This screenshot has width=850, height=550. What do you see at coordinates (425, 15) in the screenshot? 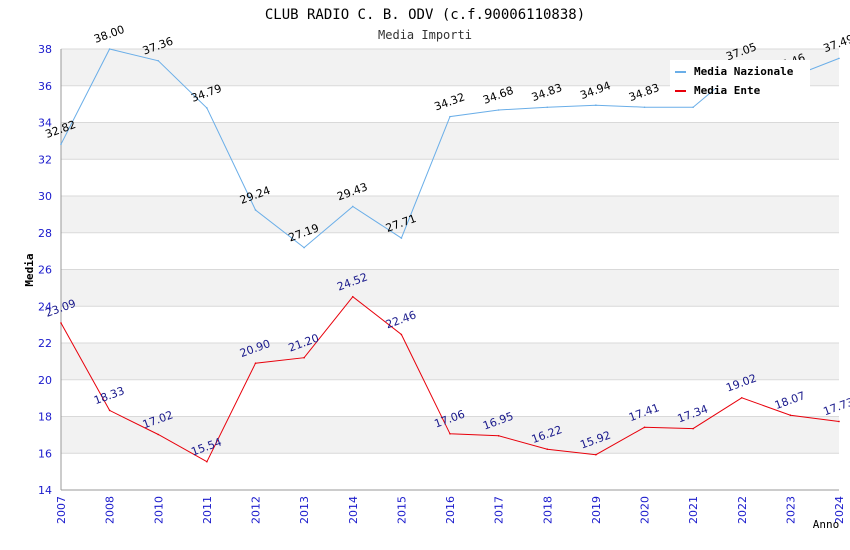
I see `chart-title: CLUB RADIO C. B. ODV (c.f.90006110838)` at bounding box center [425, 15].